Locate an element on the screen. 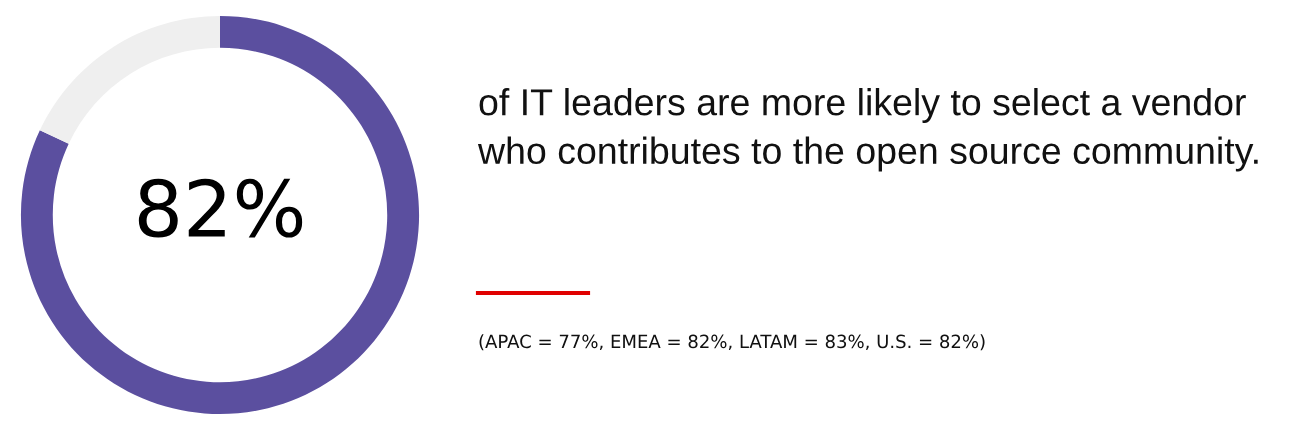 This screenshot has height=430, width=1310. text: of IT leaders are more likely to select a vendor who contributes to the open source community. is located at coordinates (867, 130).